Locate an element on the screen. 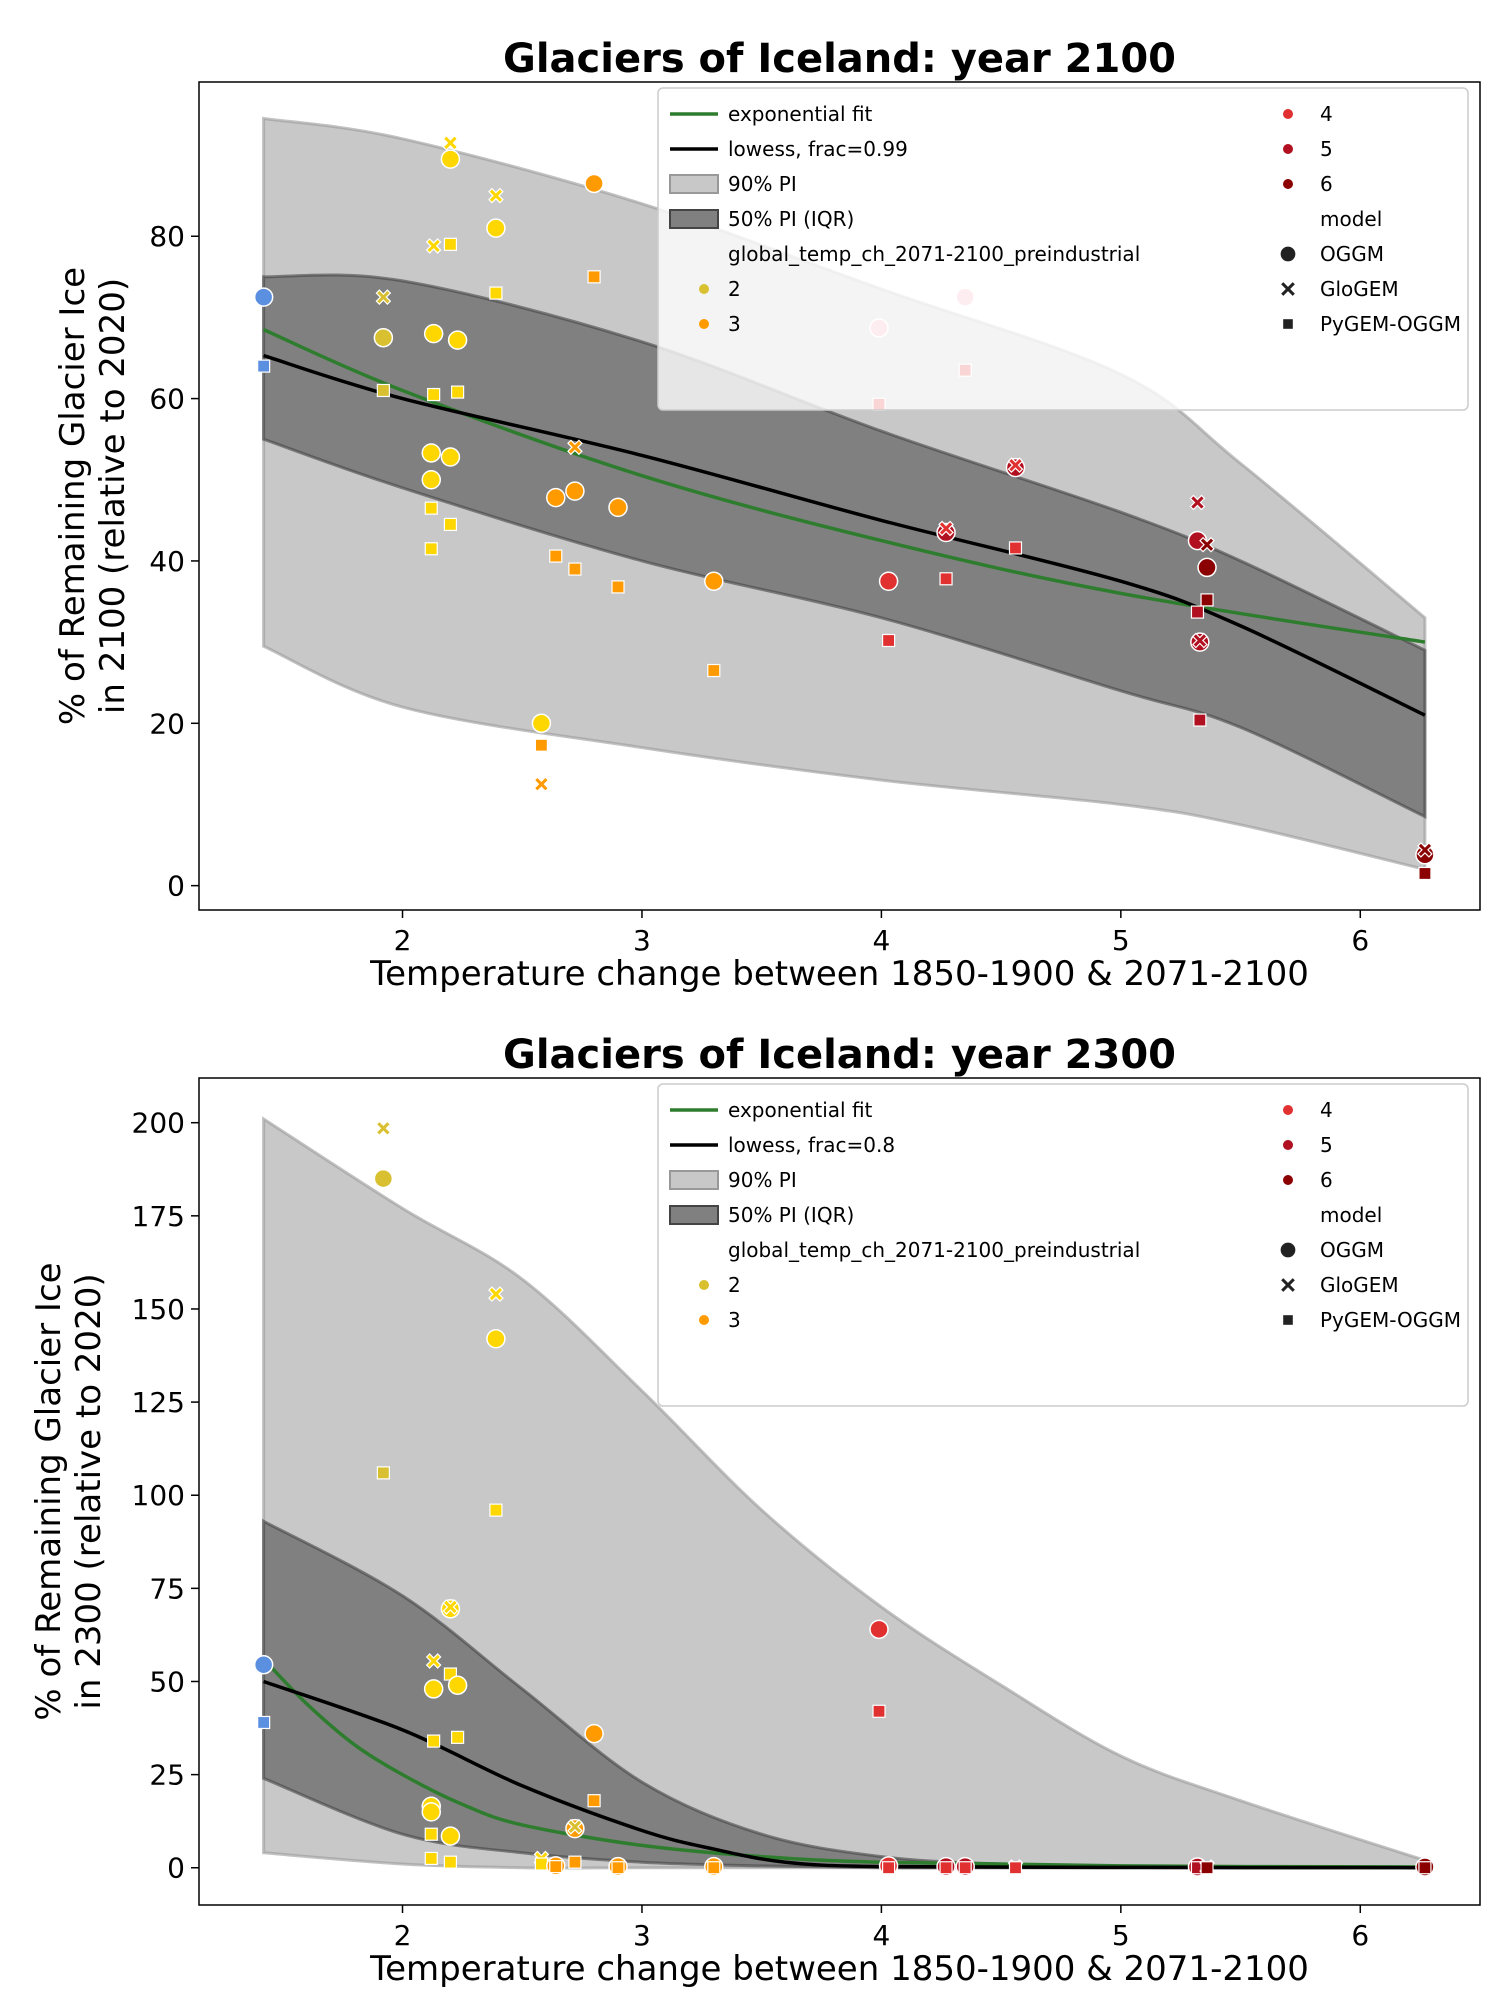  legend-label: model is located at coordinates (1351, 1215).